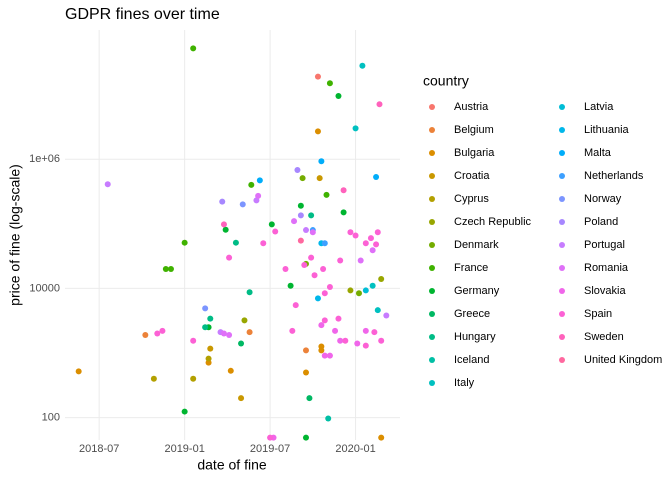  What do you see at coordinates (607, 130) in the screenshot?
I see `legend-label: Lithuania` at bounding box center [607, 130].